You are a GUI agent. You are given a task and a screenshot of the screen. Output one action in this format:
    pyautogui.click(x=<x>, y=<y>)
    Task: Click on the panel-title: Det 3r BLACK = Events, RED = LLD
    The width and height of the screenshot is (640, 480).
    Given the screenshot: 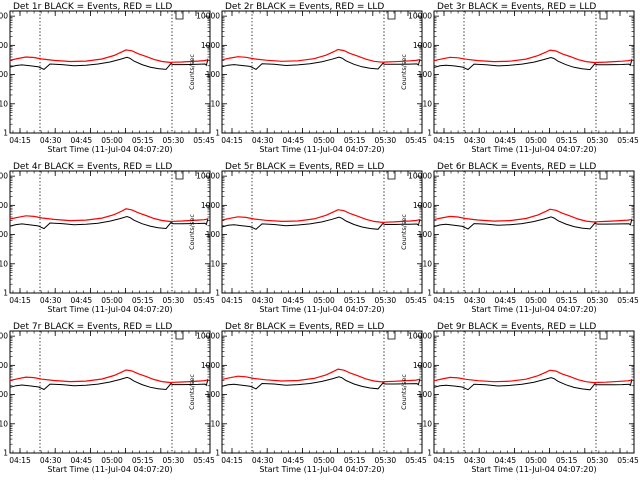 What is the action you would take?
    pyautogui.click(x=516, y=7)
    